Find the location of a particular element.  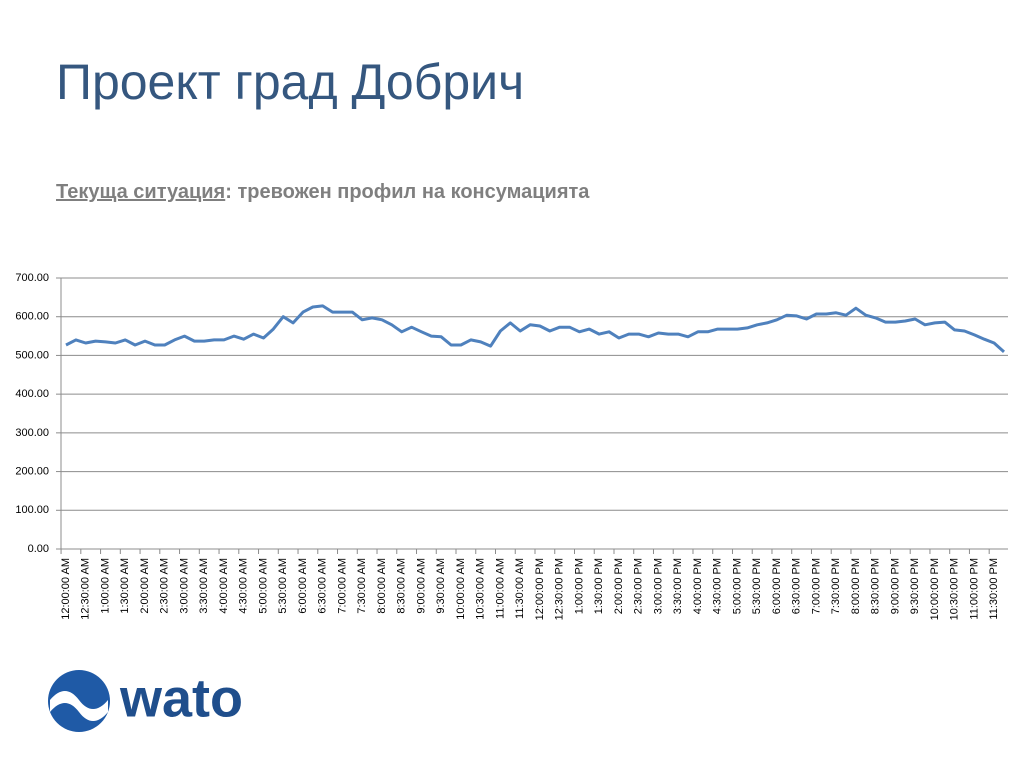

x-tick-label: 4:30:00 AM is located at coordinates (244, 586).